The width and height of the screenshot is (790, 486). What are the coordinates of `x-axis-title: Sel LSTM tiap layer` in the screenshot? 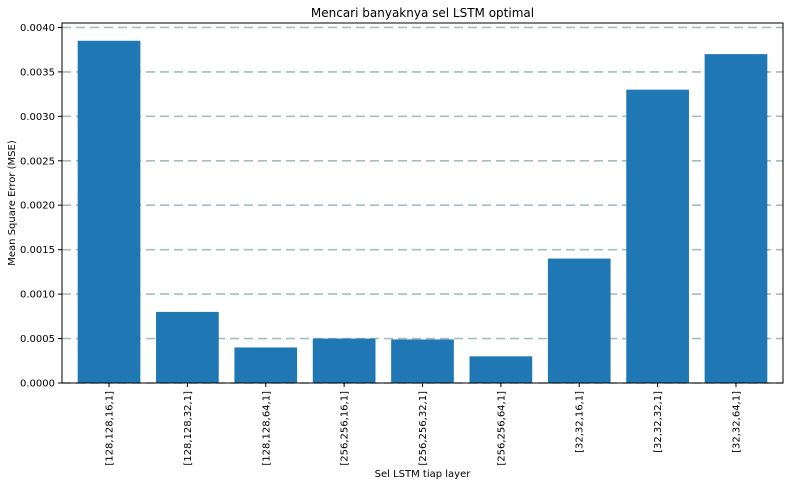 It's located at (423, 474).